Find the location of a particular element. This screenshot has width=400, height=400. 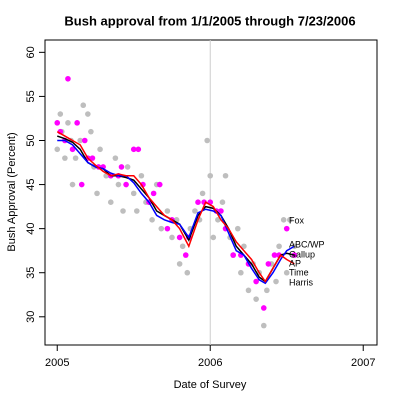

annotation: Fox is located at coordinates (297, 220).